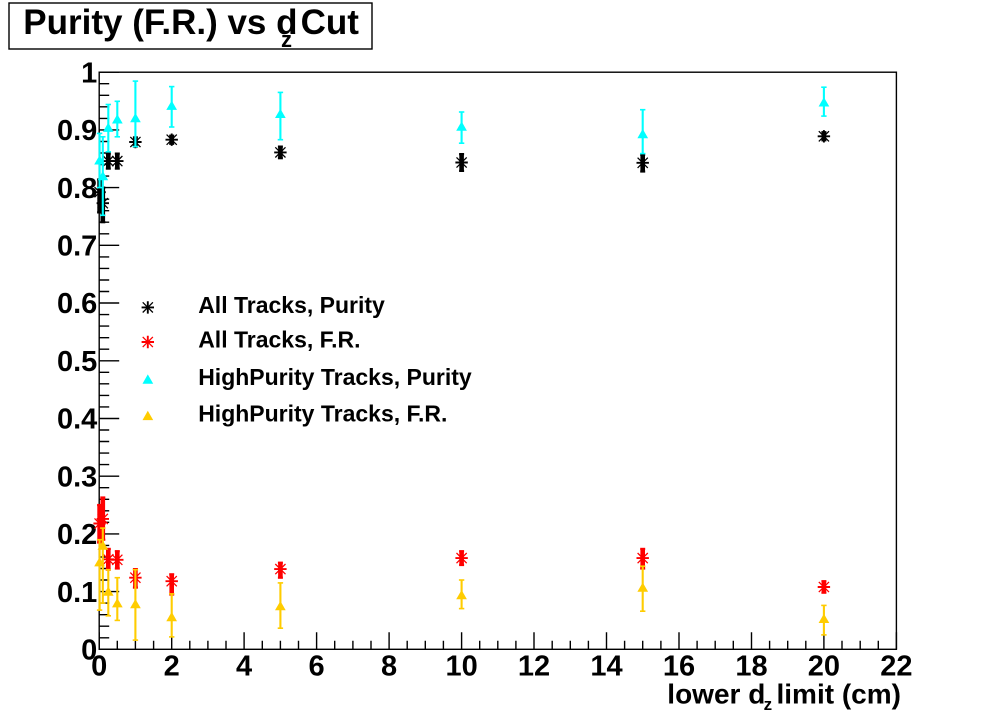 The image size is (996, 722). What do you see at coordinates (335, 377) in the screenshot?
I see `svg-text: HighPurity Tracks, Purity` at bounding box center [335, 377].